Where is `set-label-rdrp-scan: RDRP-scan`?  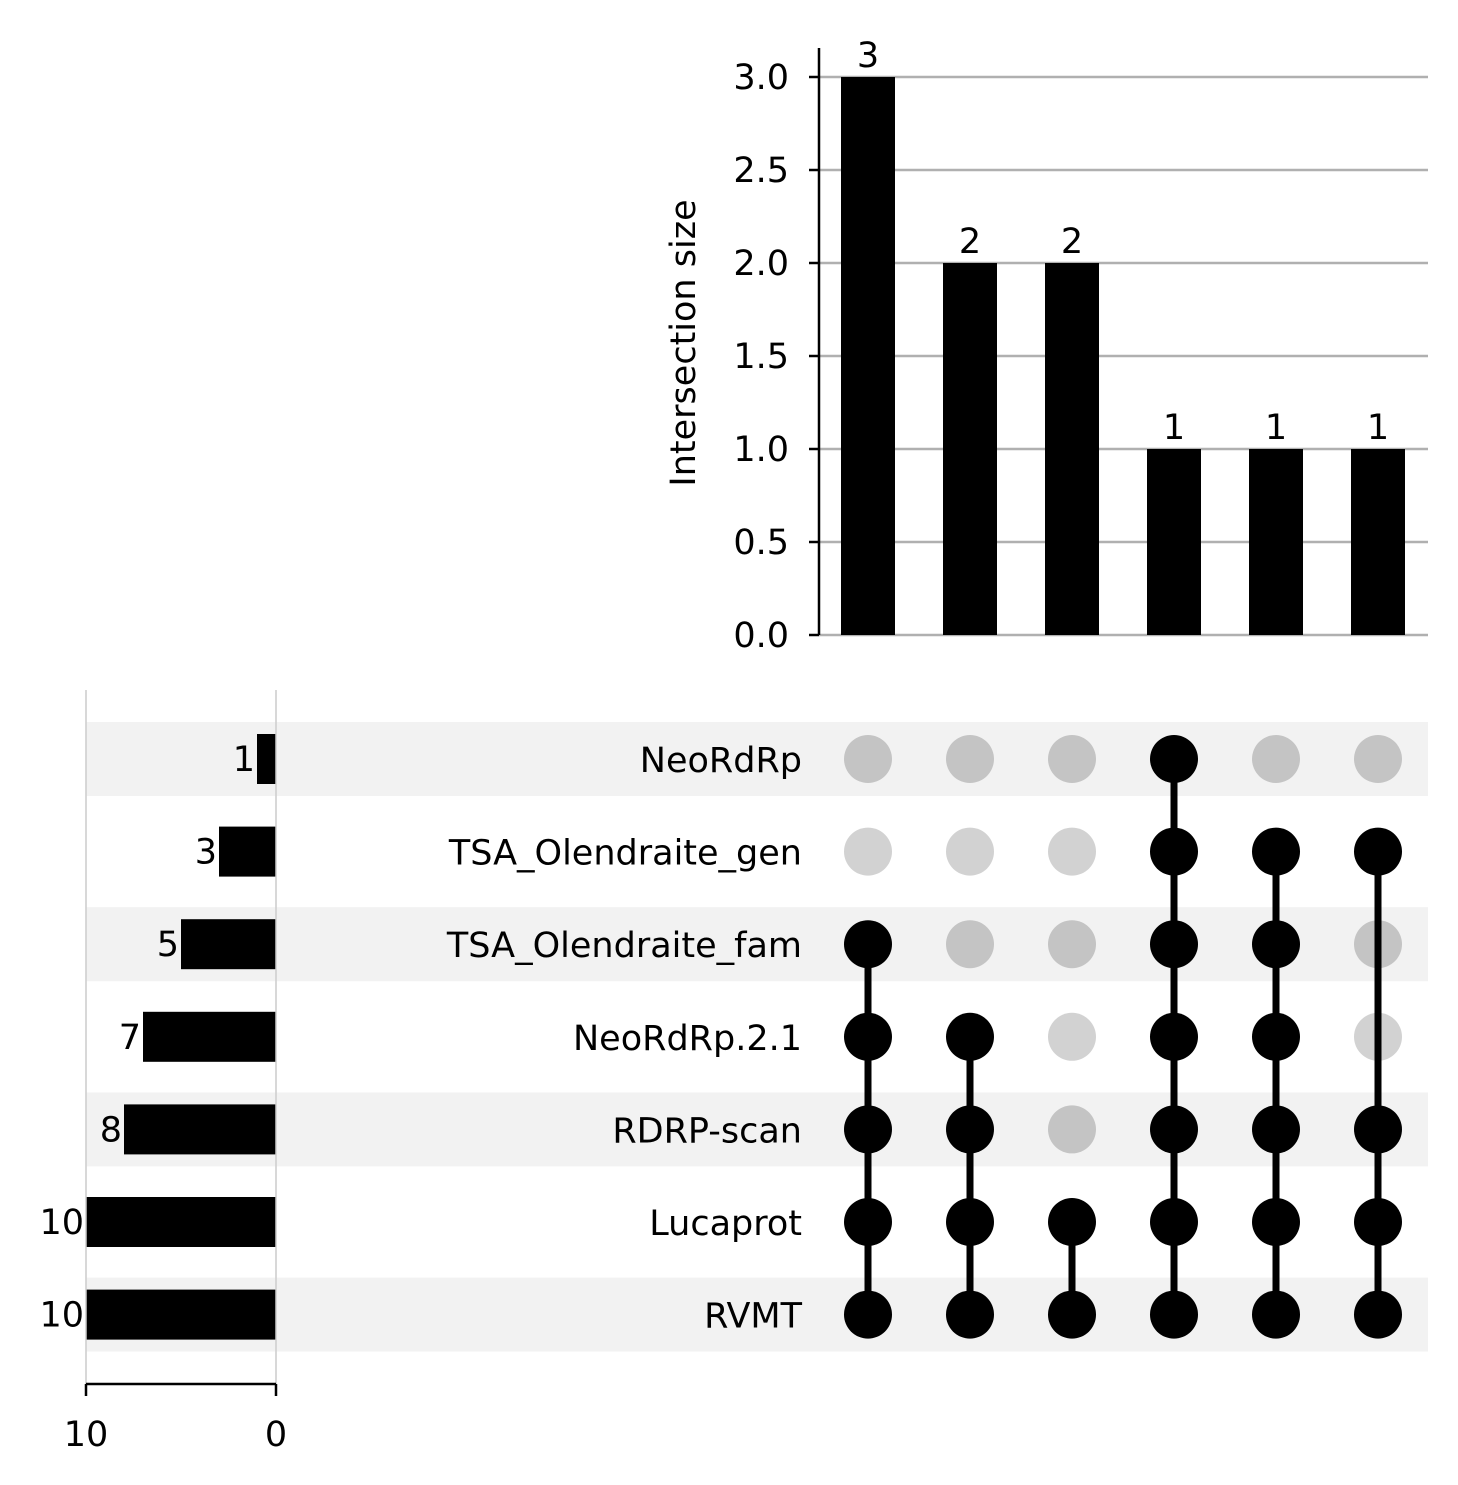 set-label-rdrp-scan: RDRP-scan is located at coordinates (707, 1131).